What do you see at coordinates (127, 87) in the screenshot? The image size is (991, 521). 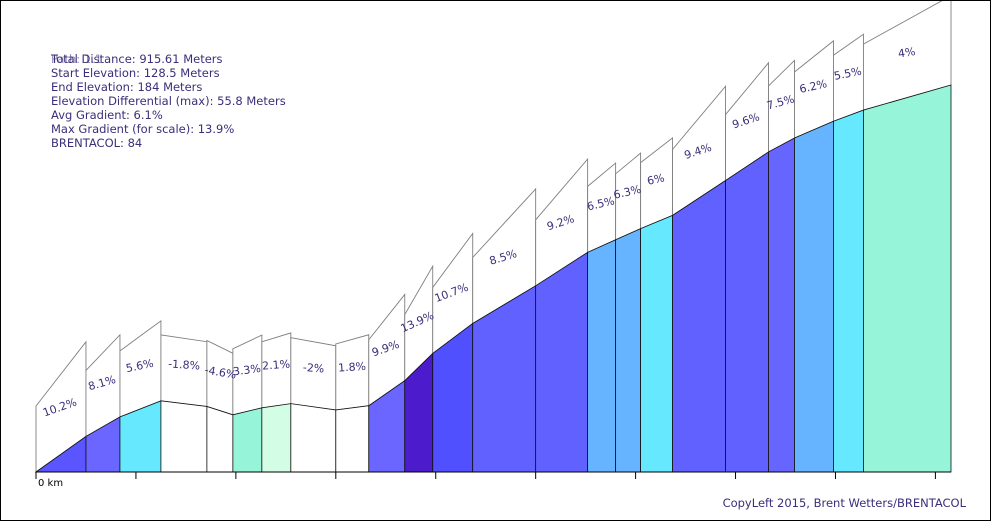 I see `end-elevation: End Elevation: 184 Meters` at bounding box center [127, 87].